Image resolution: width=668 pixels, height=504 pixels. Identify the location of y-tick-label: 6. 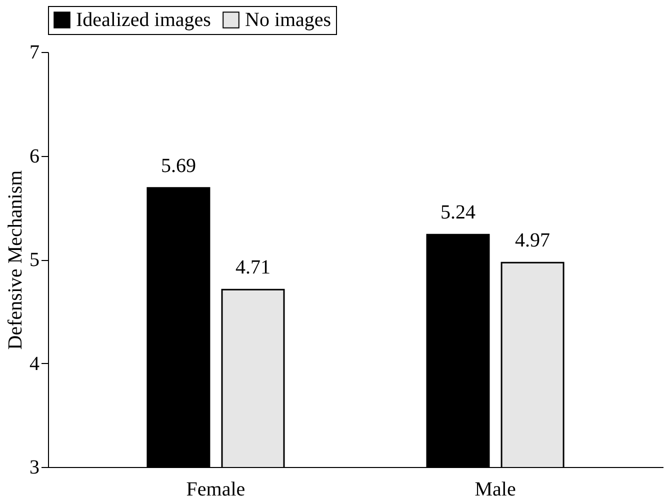
(35, 156).